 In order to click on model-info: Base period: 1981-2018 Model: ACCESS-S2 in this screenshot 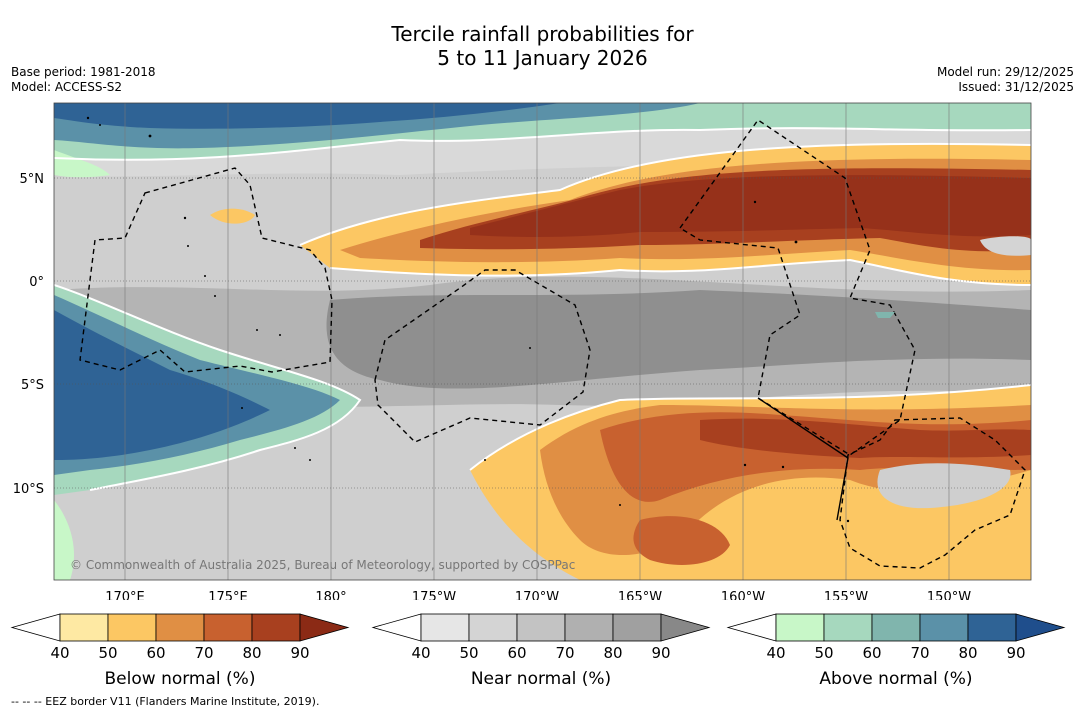, I will do `click(83, 80)`.